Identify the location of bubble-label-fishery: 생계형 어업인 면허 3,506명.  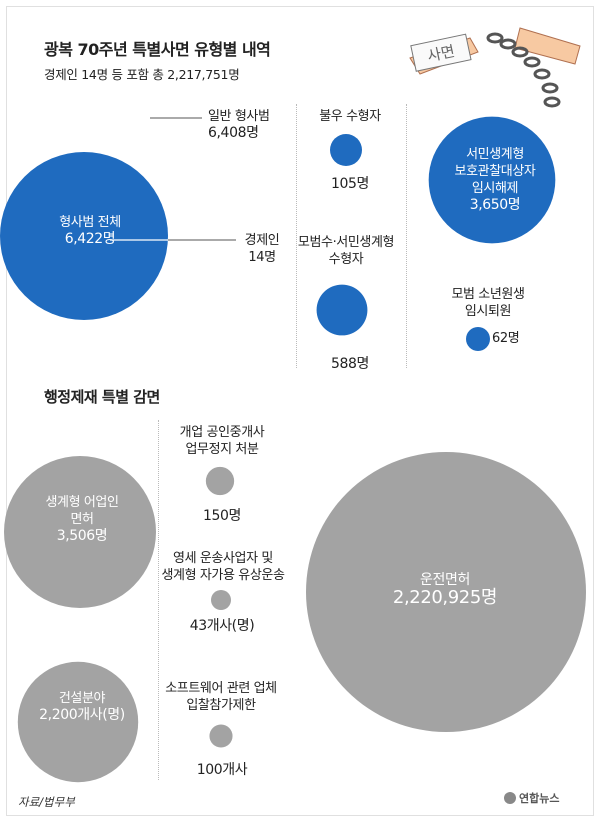
(82, 519).